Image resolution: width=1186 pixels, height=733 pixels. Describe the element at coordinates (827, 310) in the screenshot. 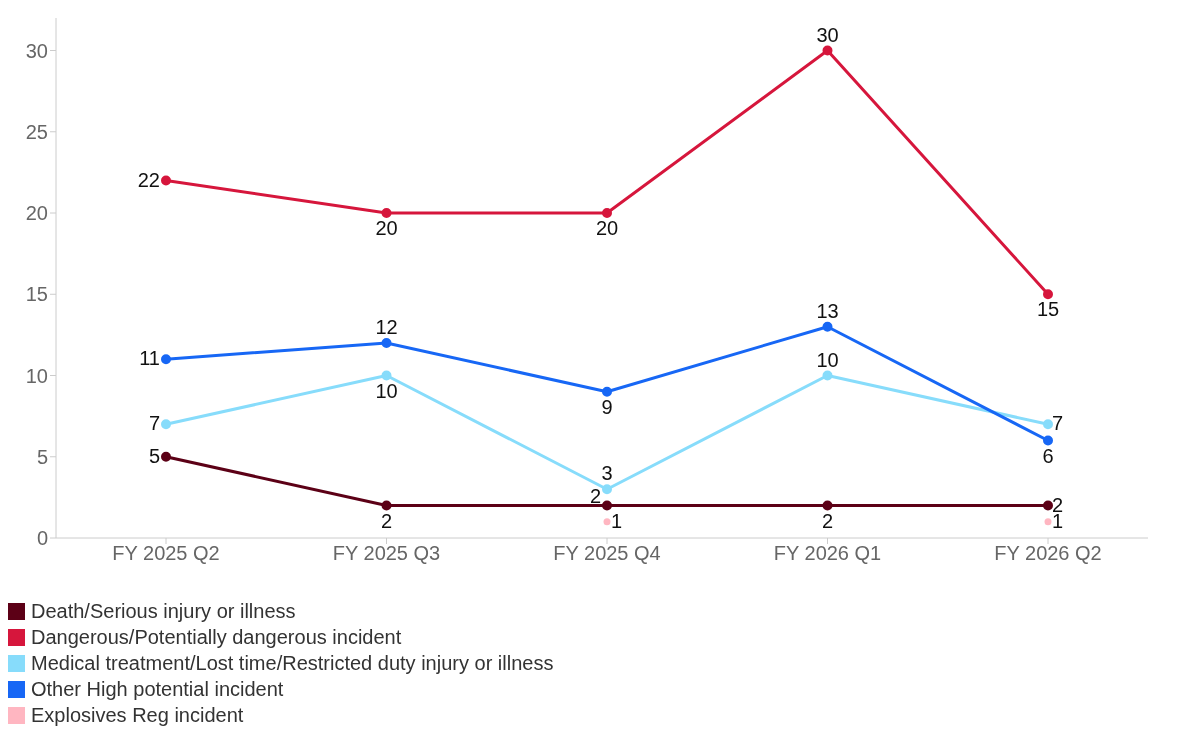

I see `data-label: 13` at that location.